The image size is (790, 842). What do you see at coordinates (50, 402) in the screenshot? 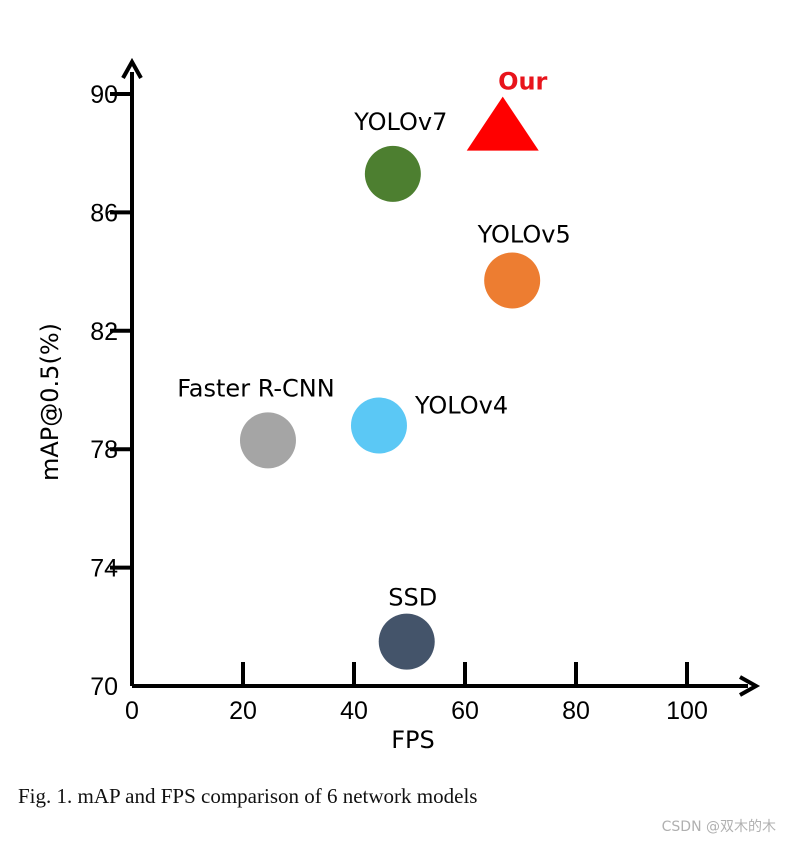
I see `y-axis-title: mAP@0.5(%)` at bounding box center [50, 402].